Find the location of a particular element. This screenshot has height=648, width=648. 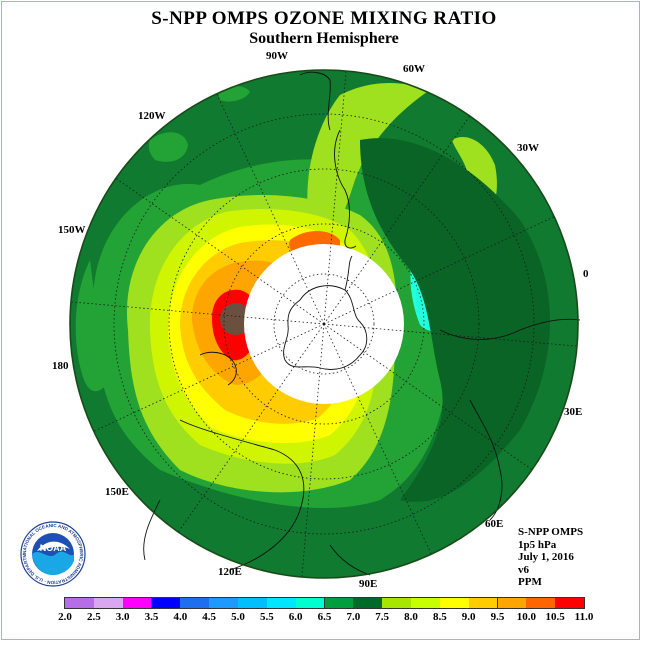

map-title: S-NPP OMPS OZONE MIXING RATIO is located at coordinates (324, 18).